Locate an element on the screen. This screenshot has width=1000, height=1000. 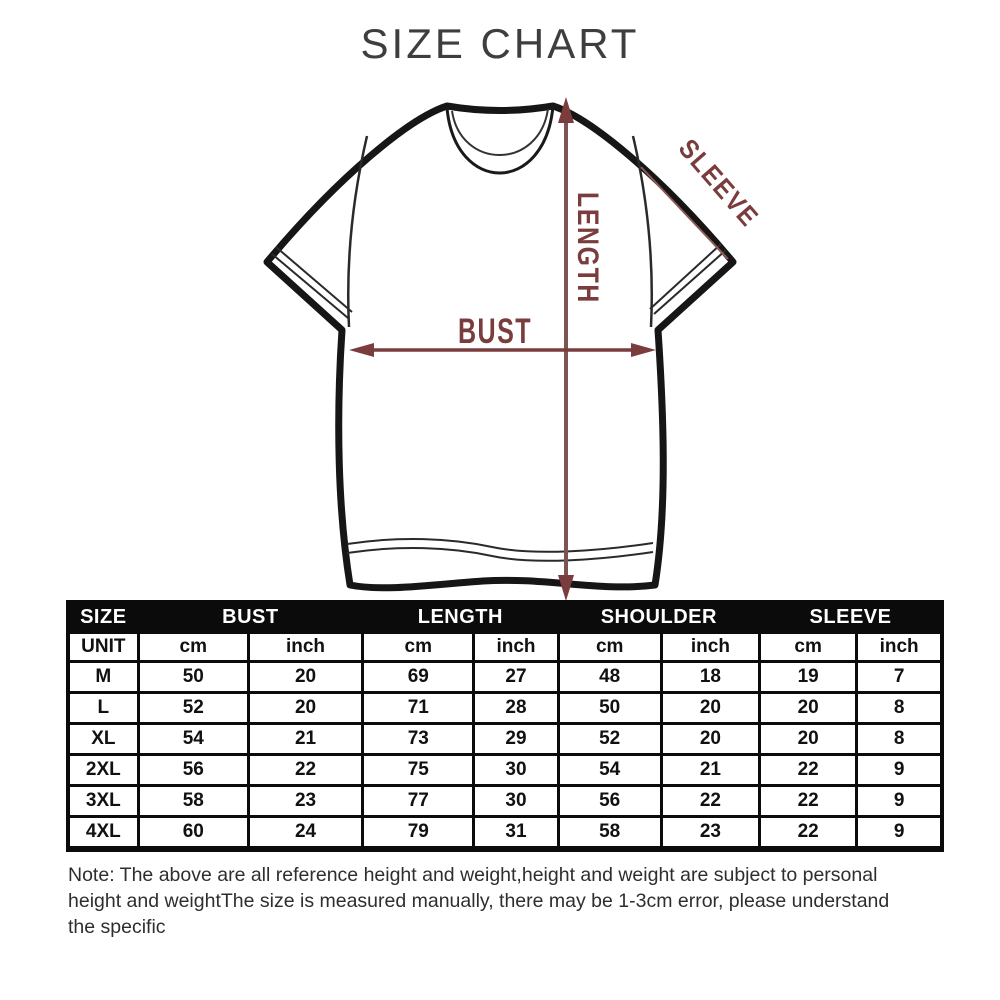
table-cell: 77 is located at coordinates (418, 801).